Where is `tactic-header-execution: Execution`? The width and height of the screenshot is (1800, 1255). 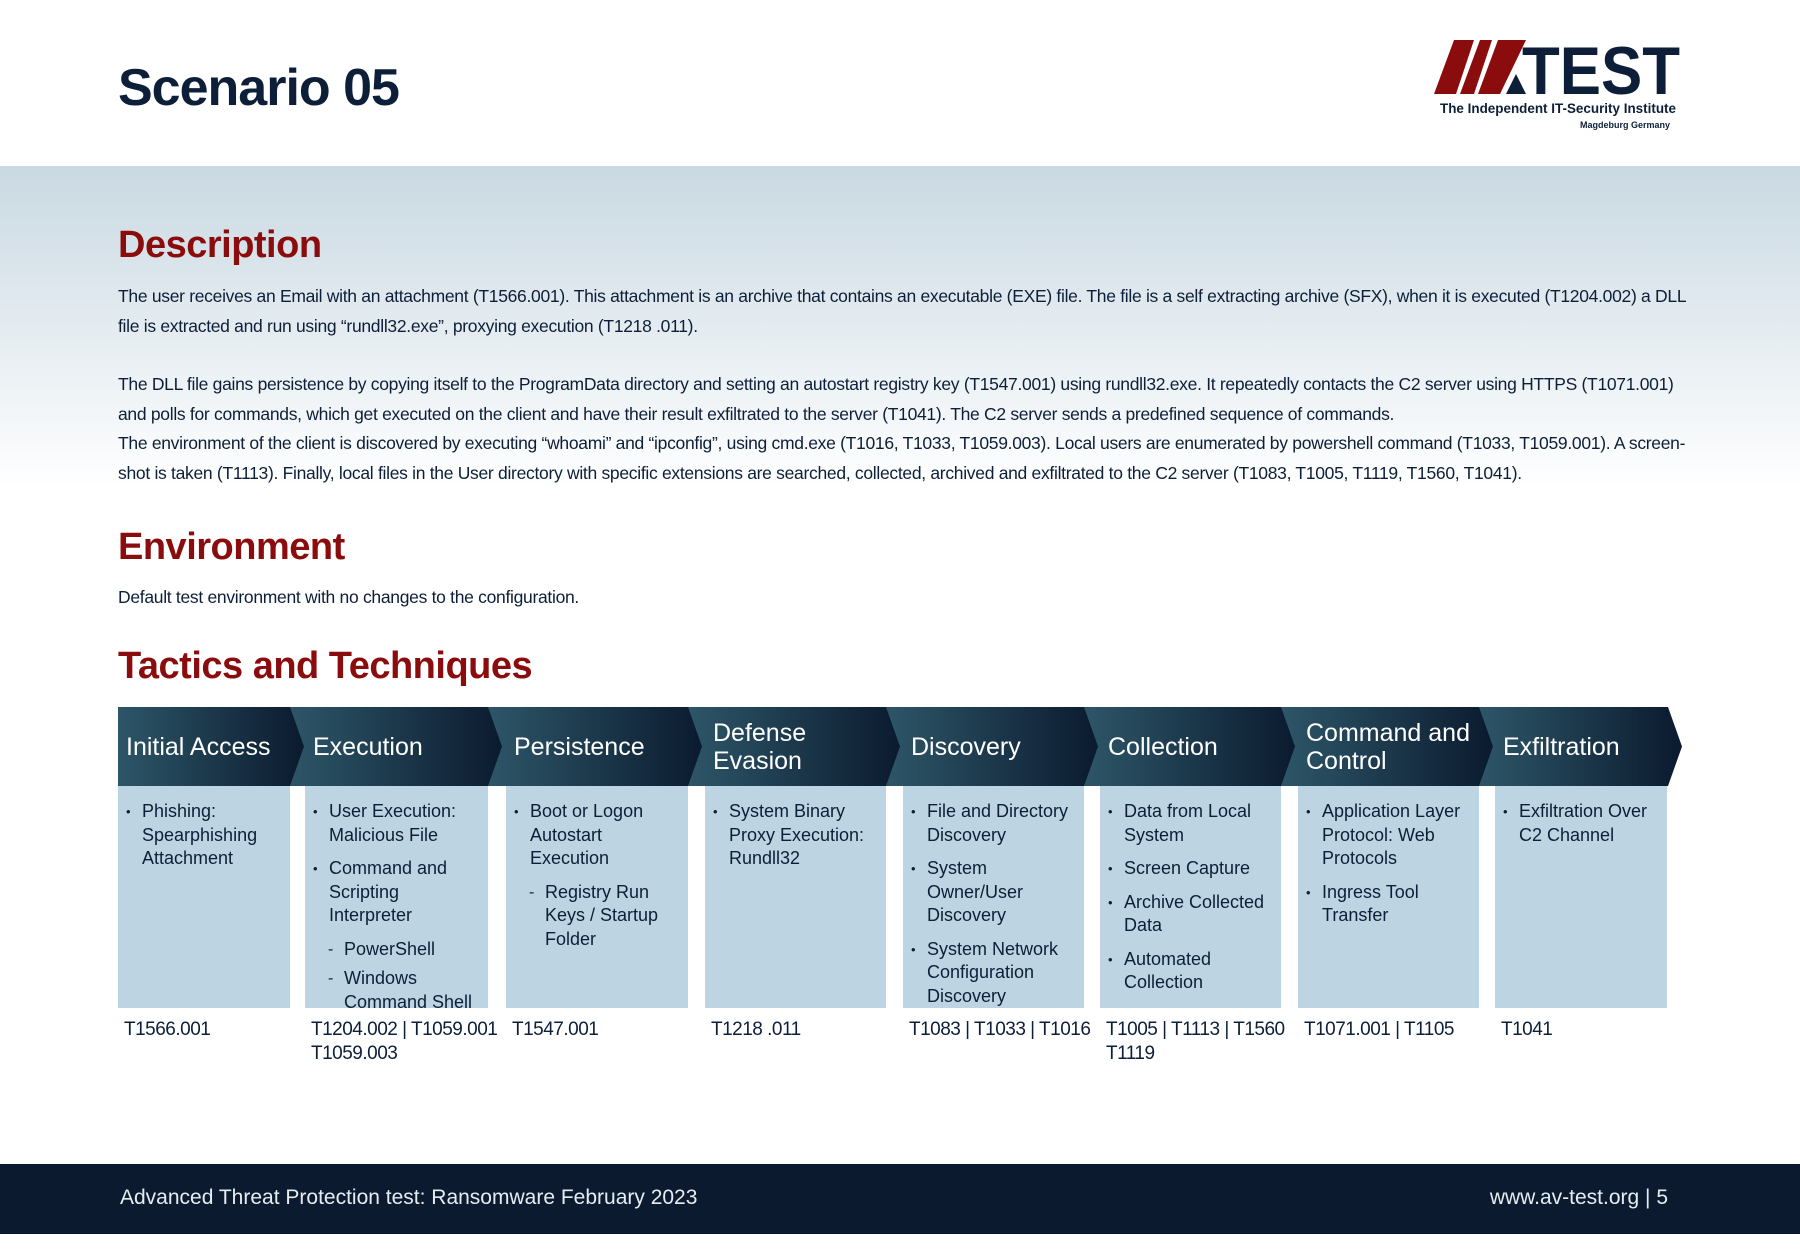
tactic-header-execution: Execution is located at coordinates (398, 746).